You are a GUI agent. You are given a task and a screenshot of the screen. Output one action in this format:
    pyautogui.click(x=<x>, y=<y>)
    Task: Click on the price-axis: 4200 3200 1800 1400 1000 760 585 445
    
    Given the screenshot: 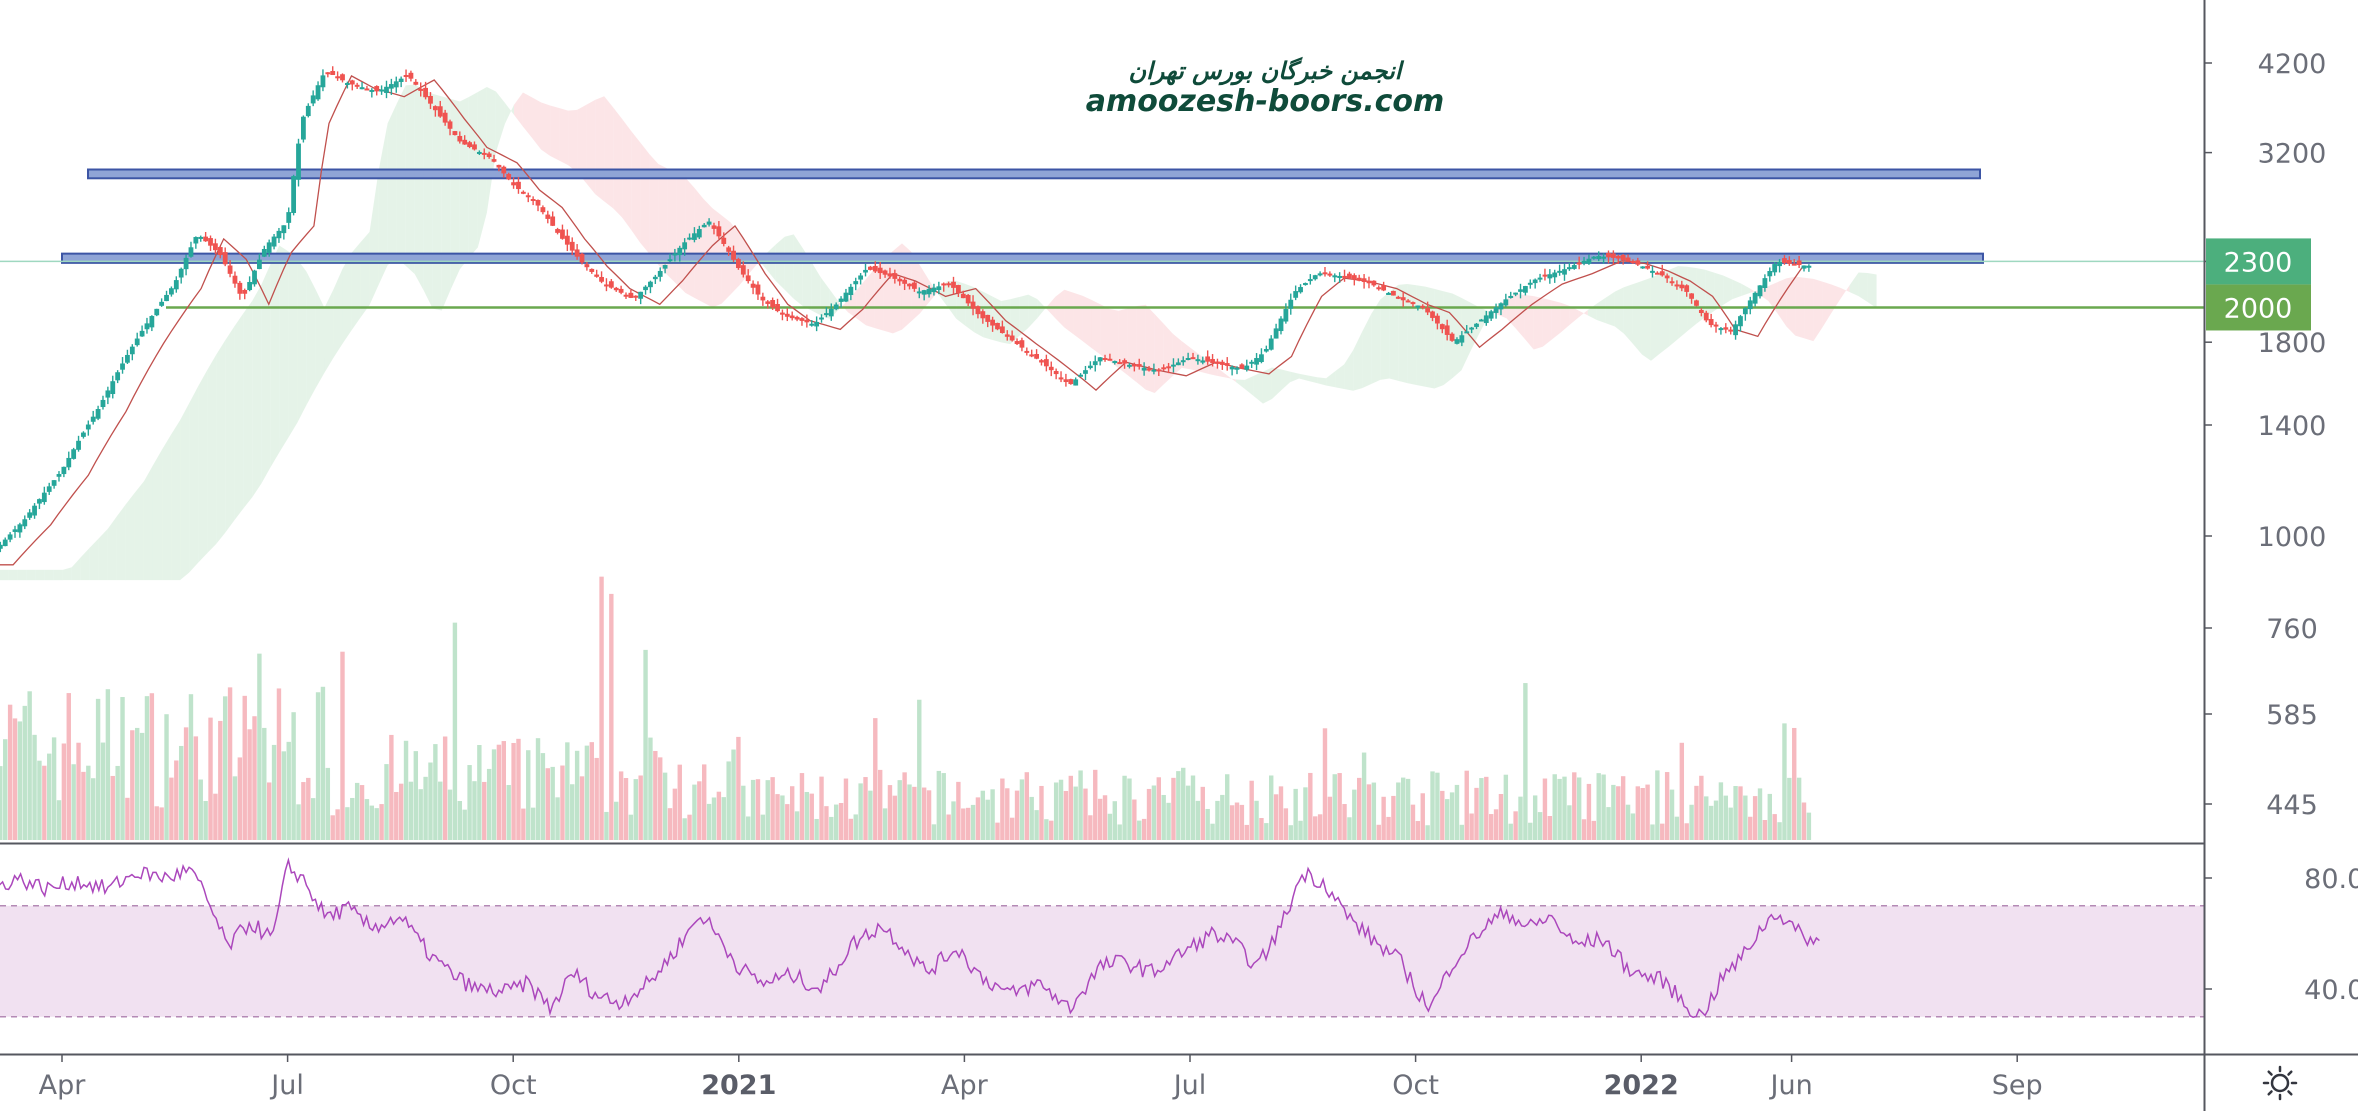 What is the action you would take?
    pyautogui.click(x=2265, y=435)
    